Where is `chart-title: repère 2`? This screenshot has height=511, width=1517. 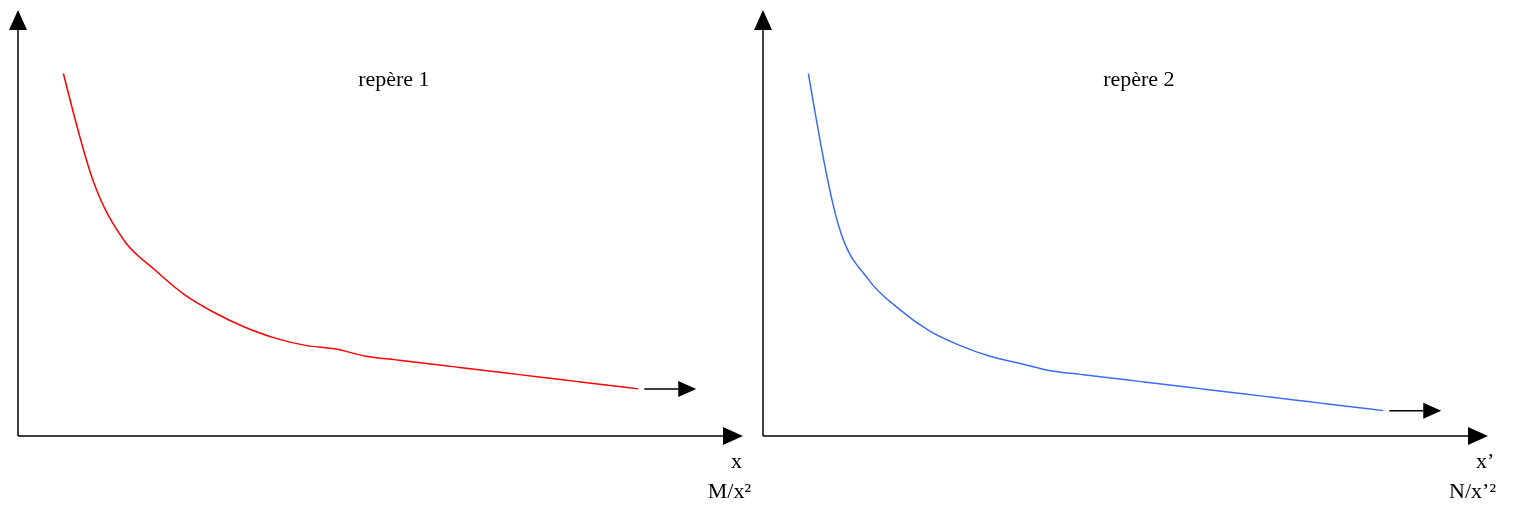 chart-title: repère 2 is located at coordinates (1139, 79).